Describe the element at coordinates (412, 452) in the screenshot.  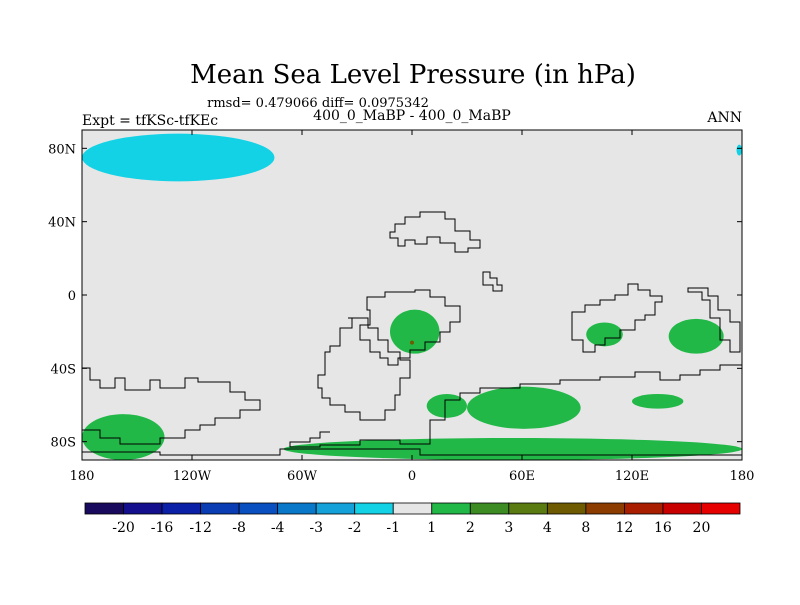
I see `coastline-antarctic-edge` at that location.